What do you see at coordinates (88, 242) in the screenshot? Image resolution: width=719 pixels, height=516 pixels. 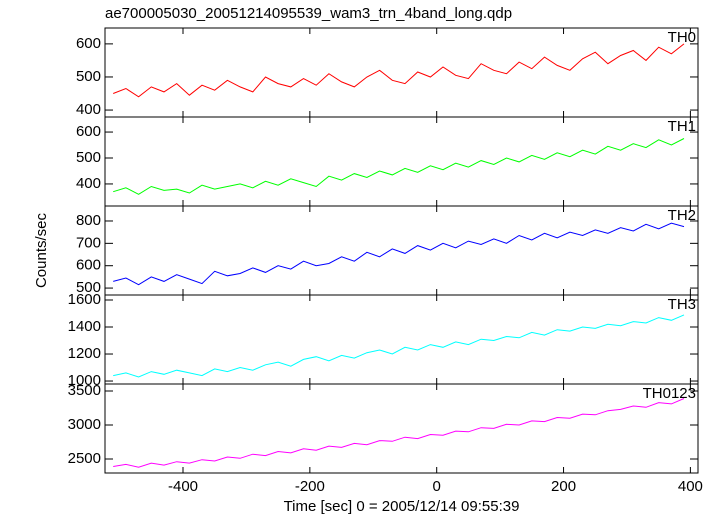 I see `y-tick-label: 700` at bounding box center [88, 242].